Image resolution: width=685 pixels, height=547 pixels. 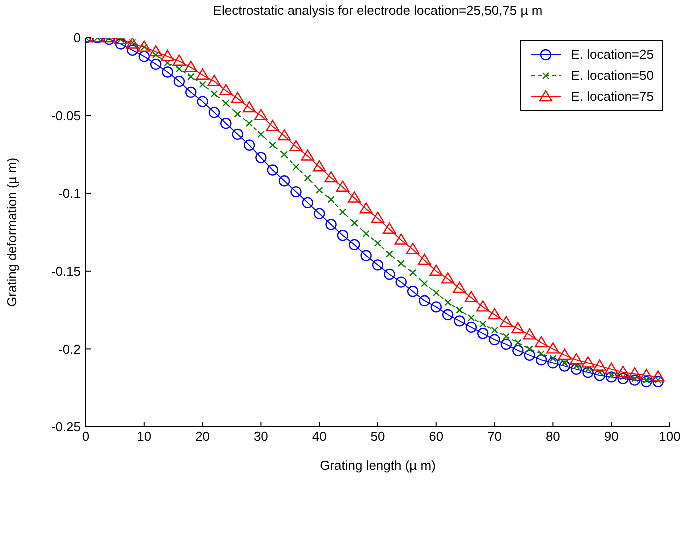 I want to click on y-tick-label: -0.25, so click(x=66, y=427).